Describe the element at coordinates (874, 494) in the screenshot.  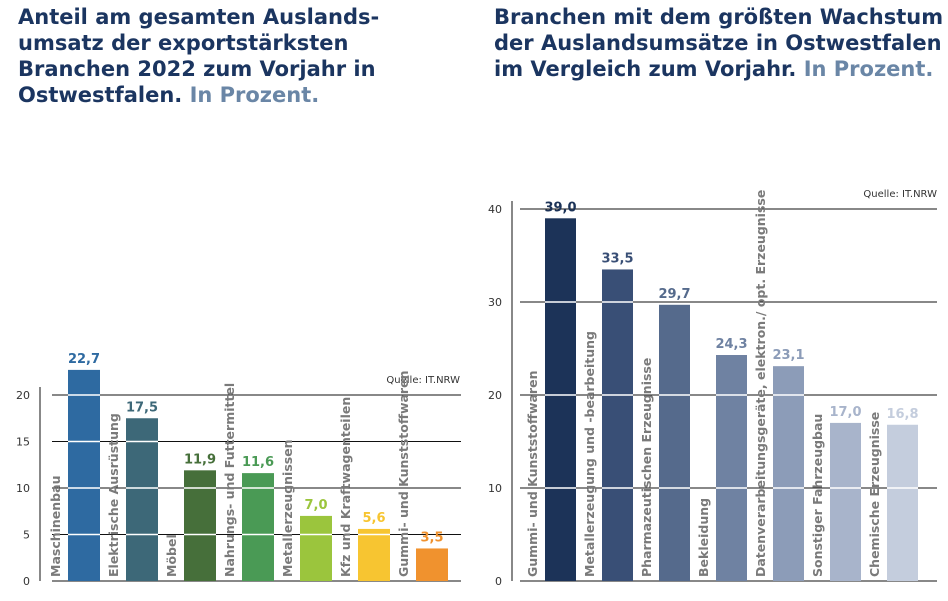
I see `right-category-label: Chemische Erzeugnisse` at that location.